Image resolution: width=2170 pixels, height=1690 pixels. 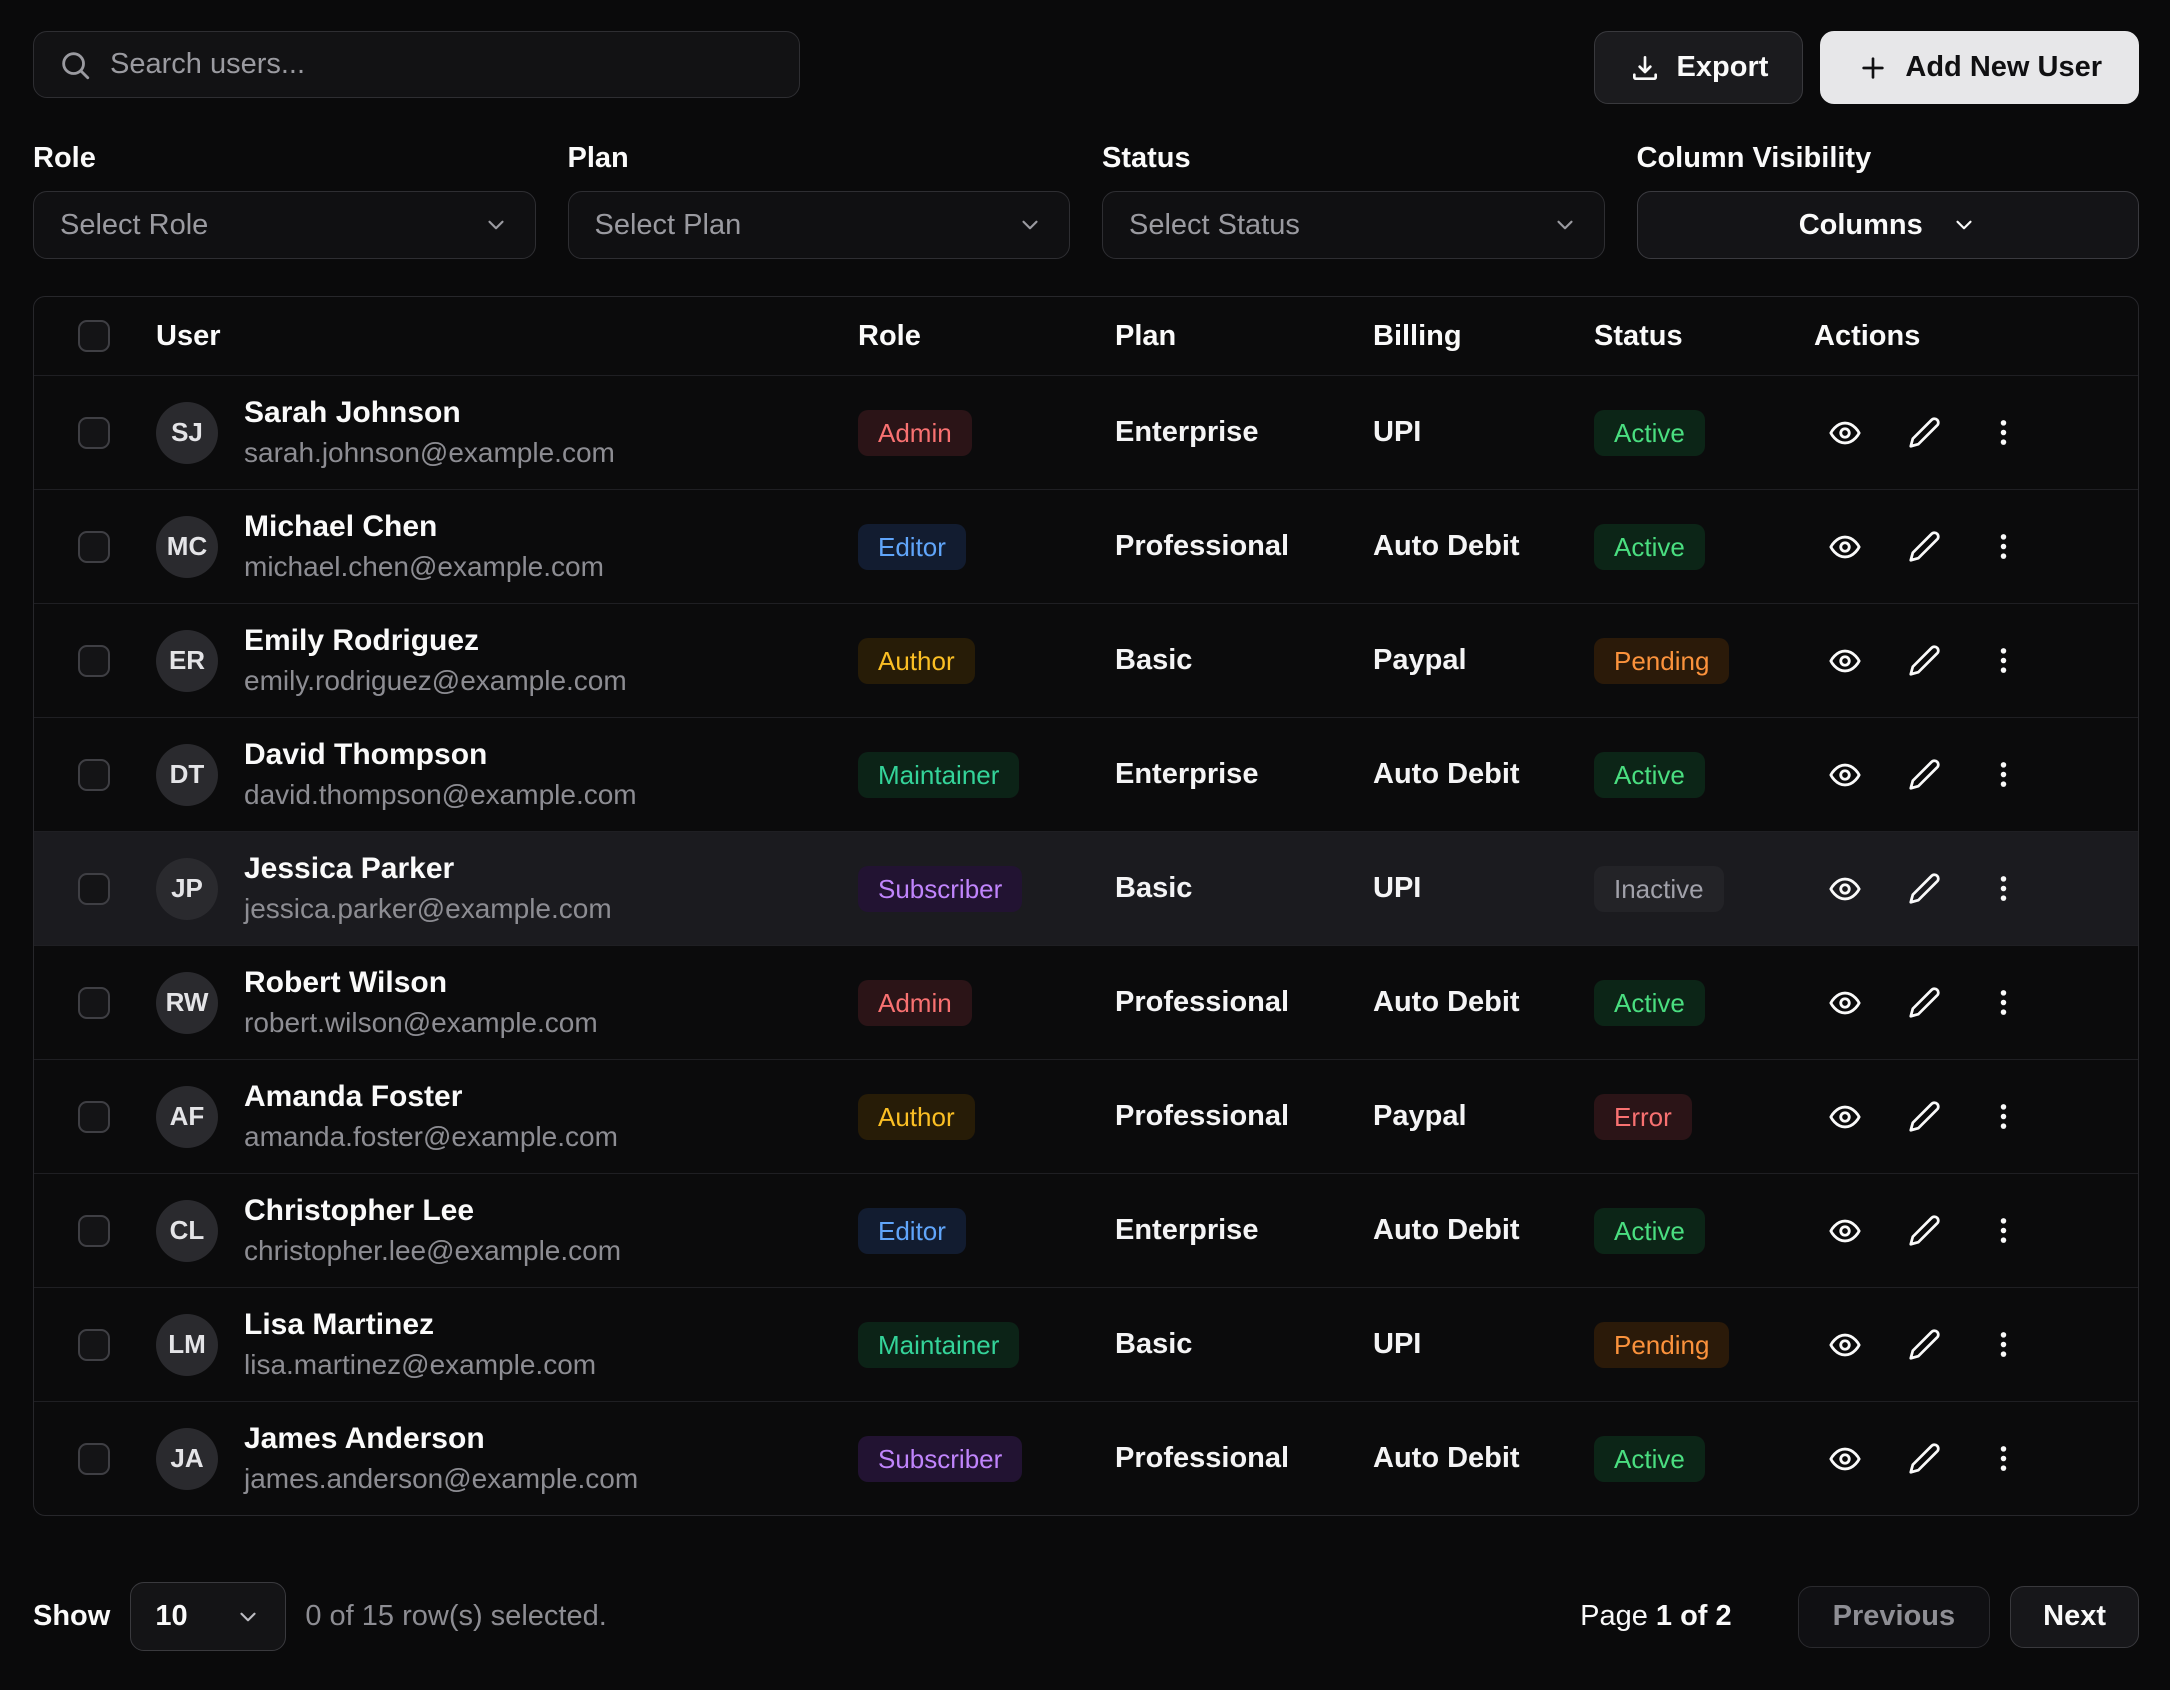 What do you see at coordinates (442, 64) in the screenshot?
I see `search-input` at bounding box center [442, 64].